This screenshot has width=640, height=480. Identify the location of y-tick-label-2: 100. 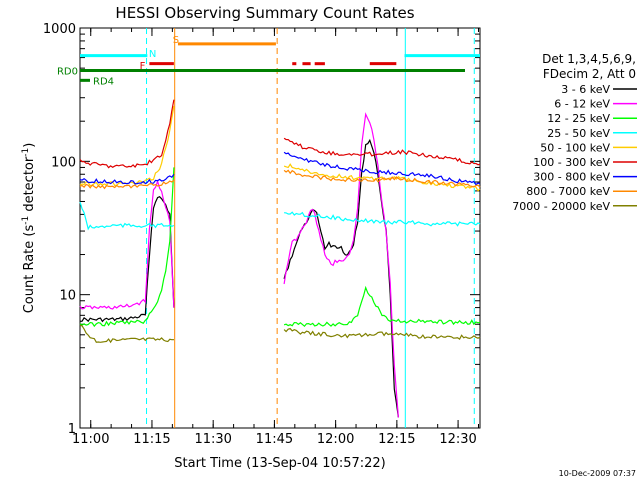
(63, 162).